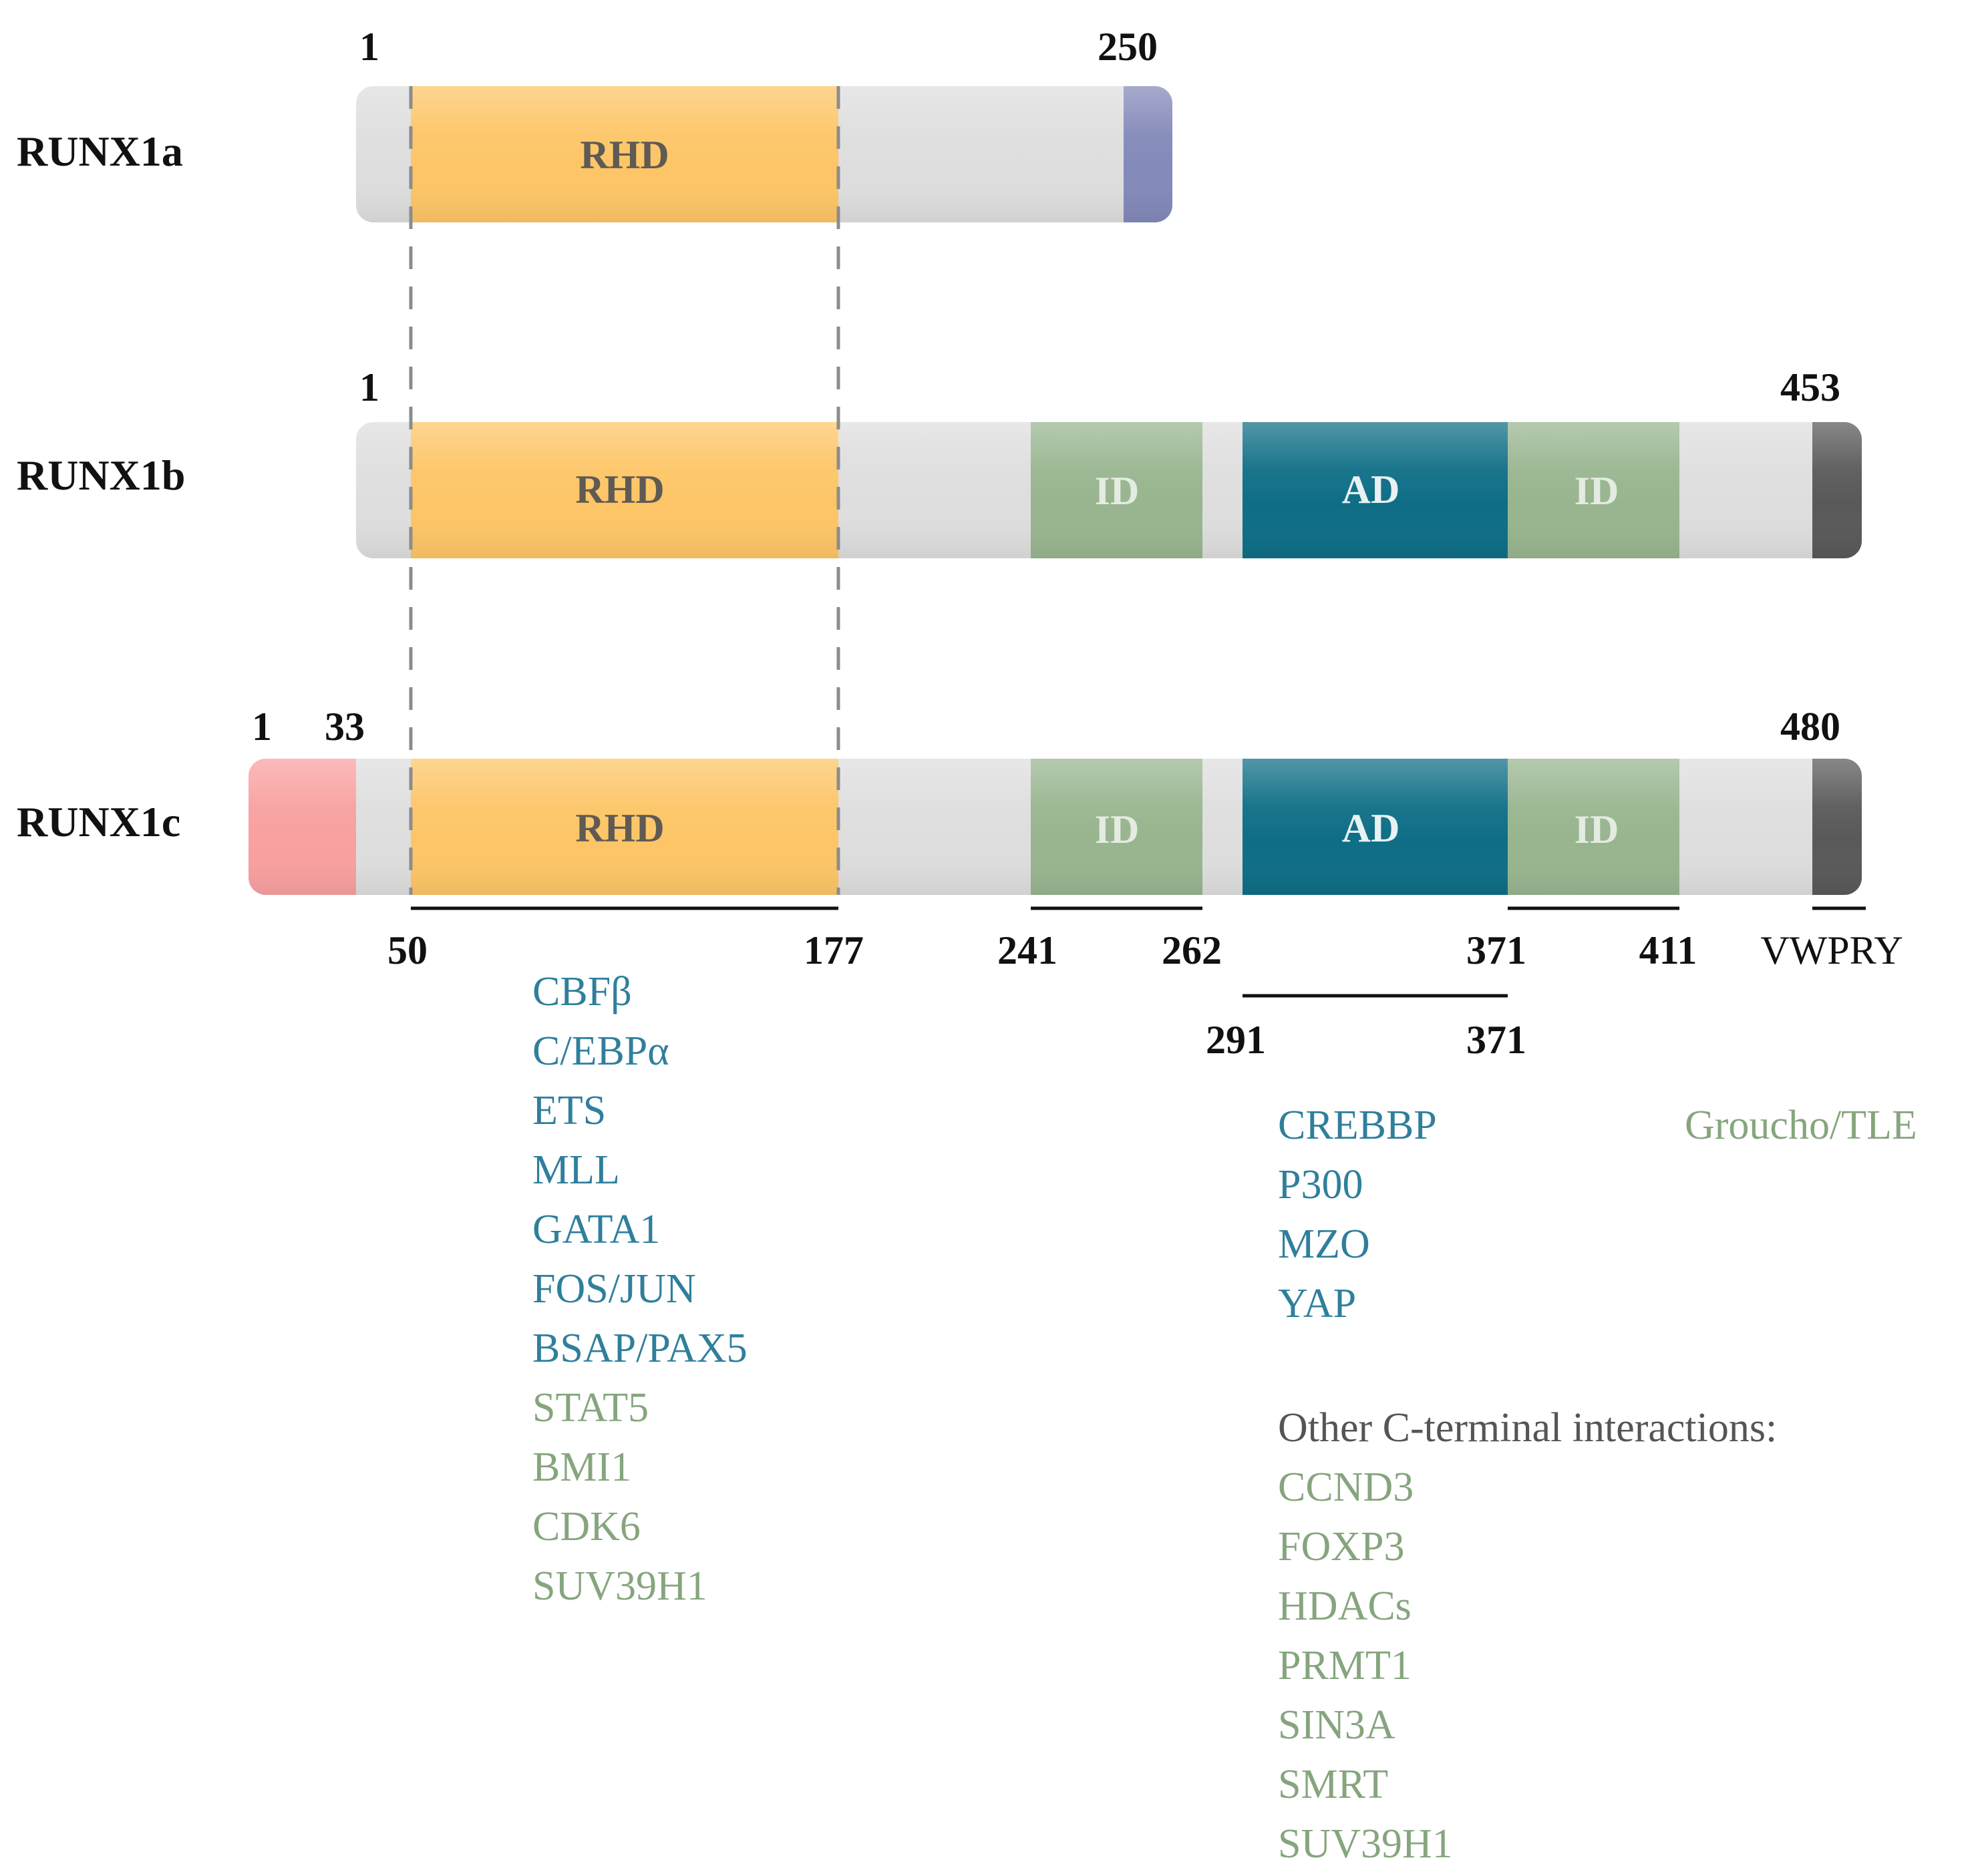 This screenshot has height=1876, width=1976. Describe the element at coordinates (1128, 47) in the screenshot. I see `end-position-label: 250` at that location.